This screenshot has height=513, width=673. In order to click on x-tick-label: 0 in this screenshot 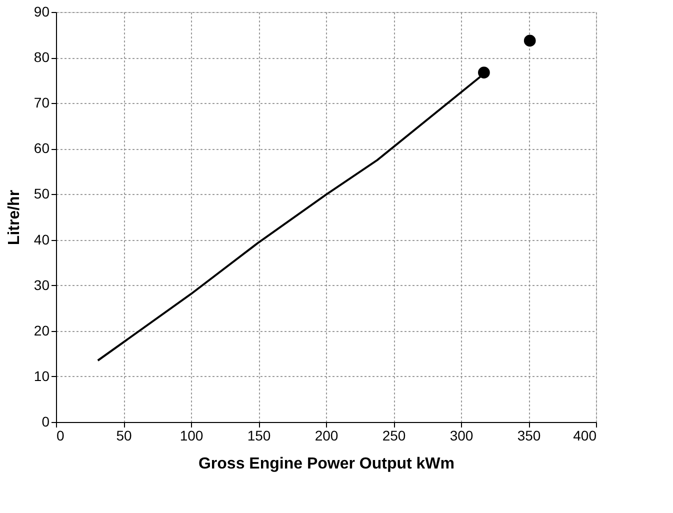, I will do `click(60, 436)`.